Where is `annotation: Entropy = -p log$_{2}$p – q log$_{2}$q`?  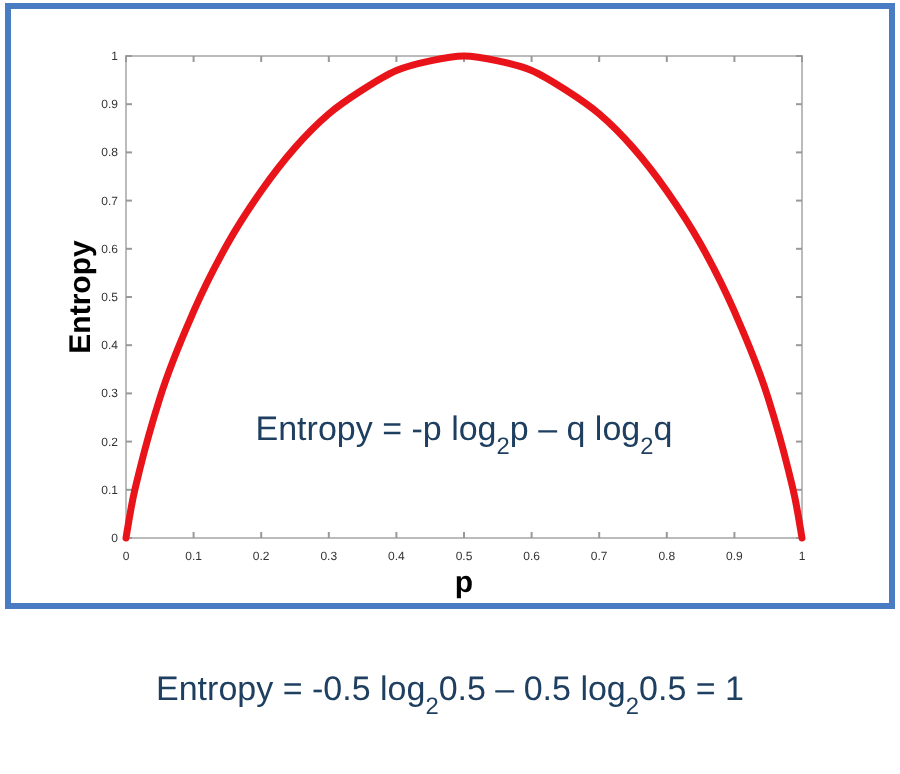
annotation: Entropy = -p log$_{2}$p – q log$_{2}$q is located at coordinates (464, 435).